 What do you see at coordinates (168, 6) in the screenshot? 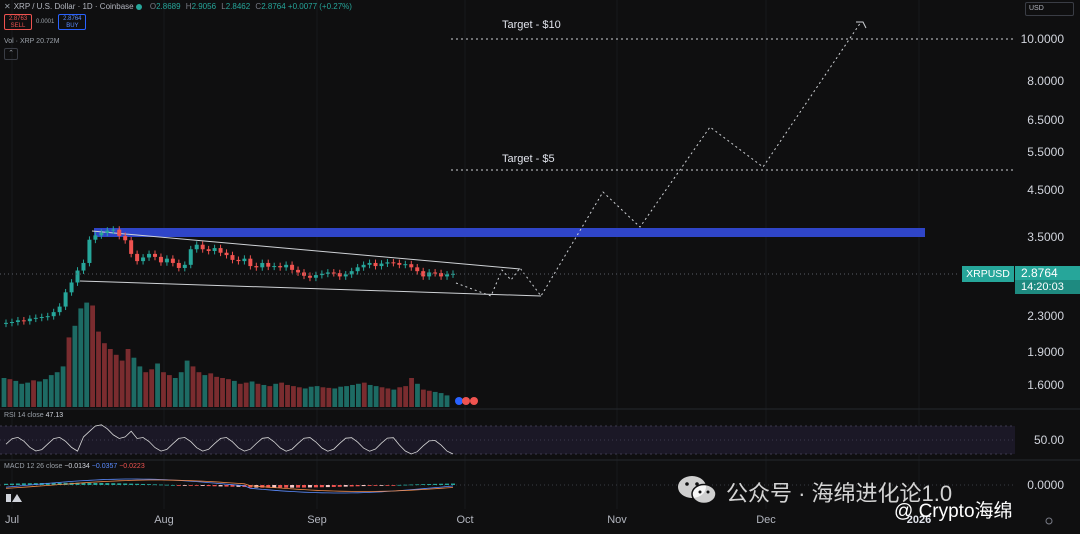
I see `open-value: 2.8689` at bounding box center [168, 6].